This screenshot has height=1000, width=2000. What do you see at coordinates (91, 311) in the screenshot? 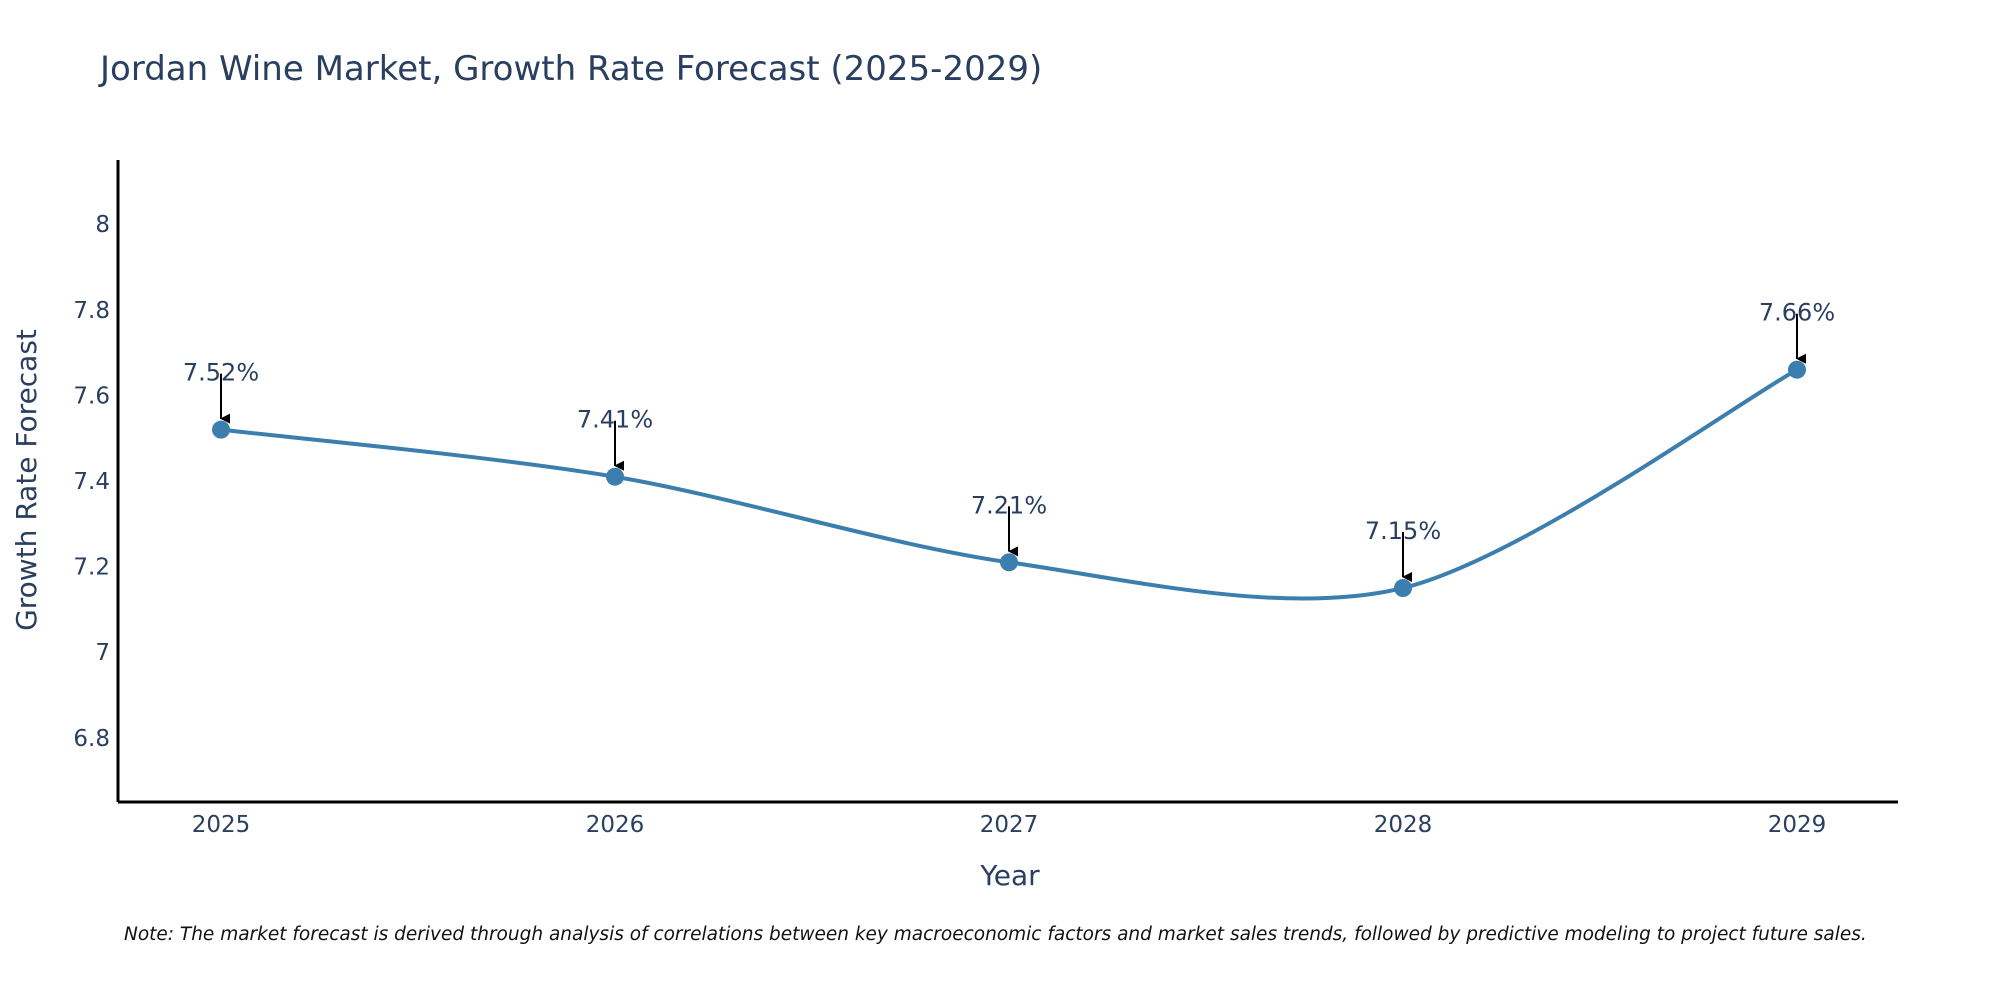
I see `y-tick-label: 7.8` at bounding box center [91, 311].